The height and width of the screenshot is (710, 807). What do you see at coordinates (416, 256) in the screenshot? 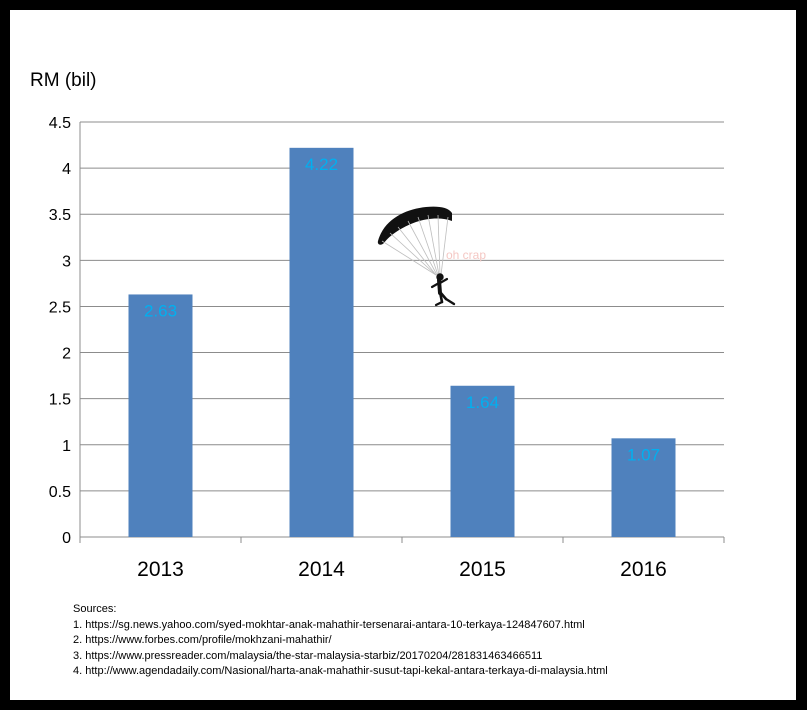
I see `parachutist-icon` at bounding box center [416, 256].